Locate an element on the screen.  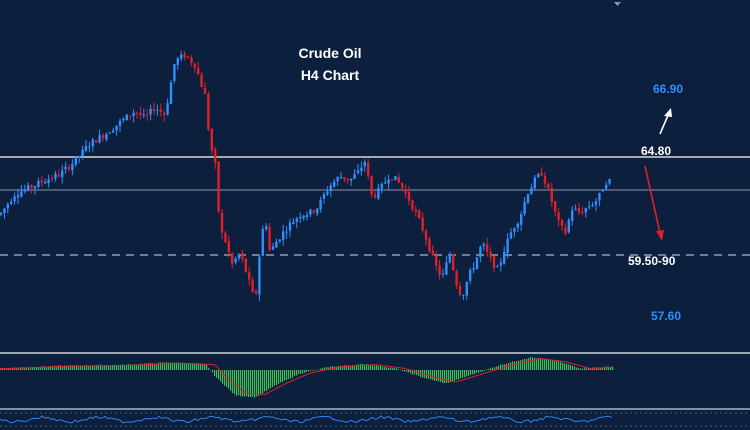
chart-title: Crude Oil is located at coordinates (329, 53).